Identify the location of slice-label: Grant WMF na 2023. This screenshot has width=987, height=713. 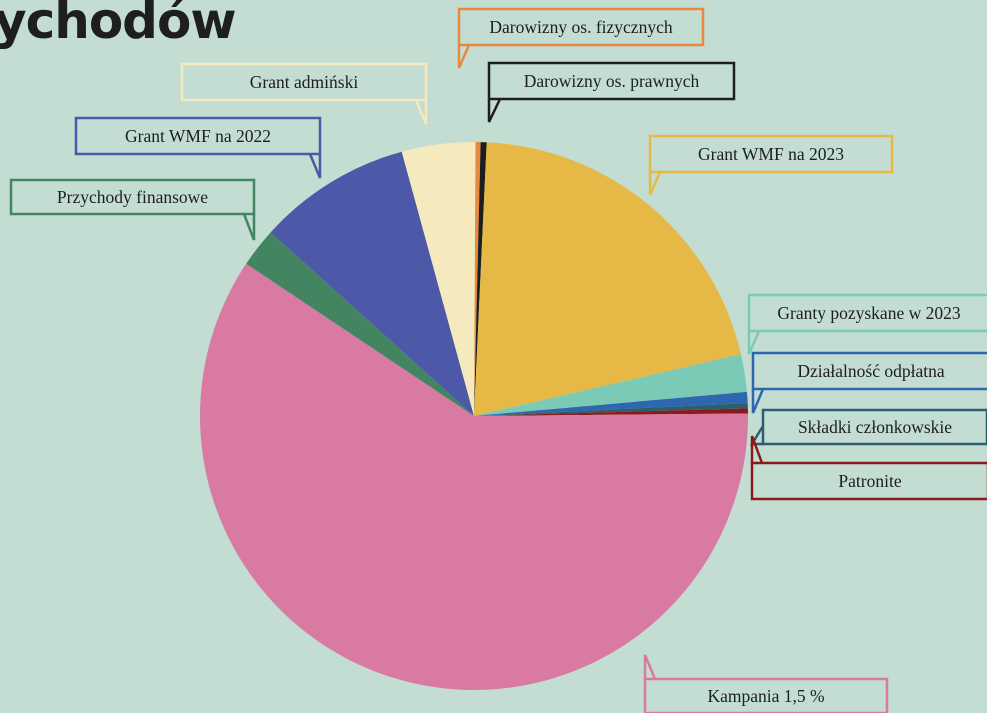
(771, 154).